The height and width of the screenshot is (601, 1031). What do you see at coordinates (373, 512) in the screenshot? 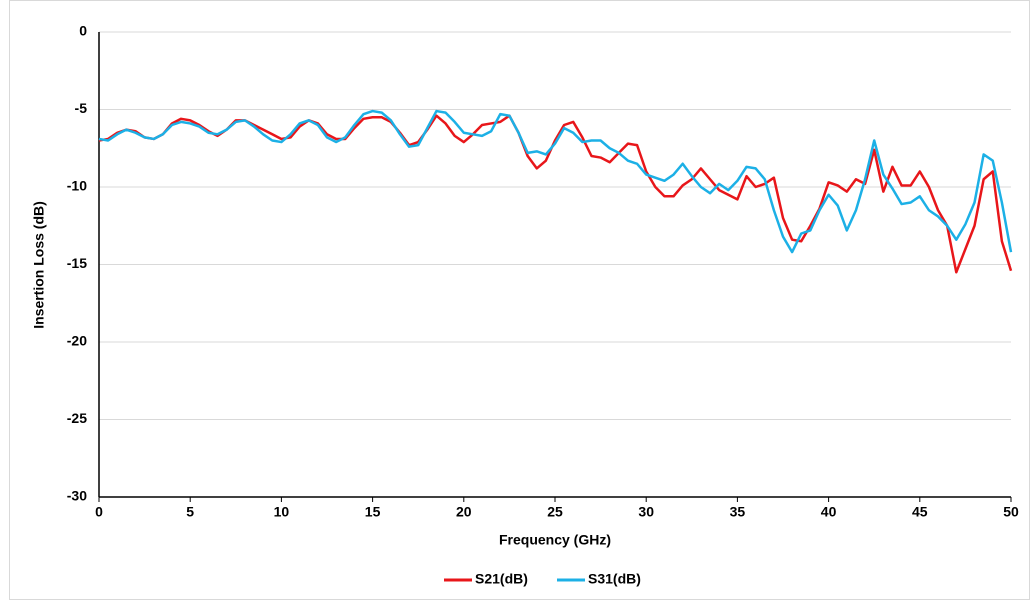
I see `x-tick-label: 15` at bounding box center [373, 512].